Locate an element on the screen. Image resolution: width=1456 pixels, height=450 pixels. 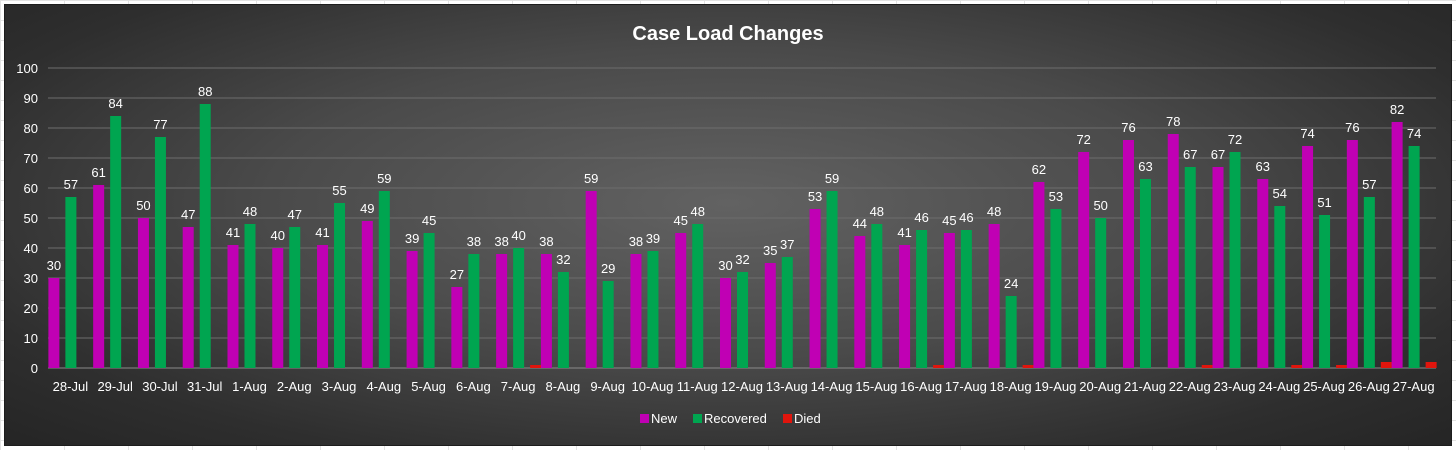
data-label-new: 40 is located at coordinates (278, 235).